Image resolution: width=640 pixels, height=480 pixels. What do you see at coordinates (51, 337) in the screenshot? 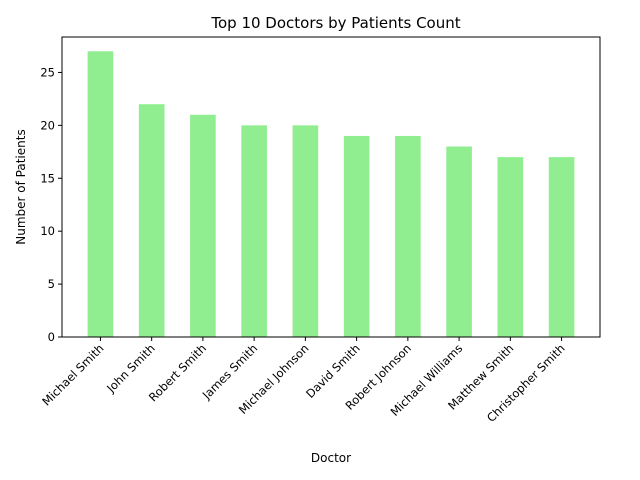
I see `y-tick-label: 0` at bounding box center [51, 337].